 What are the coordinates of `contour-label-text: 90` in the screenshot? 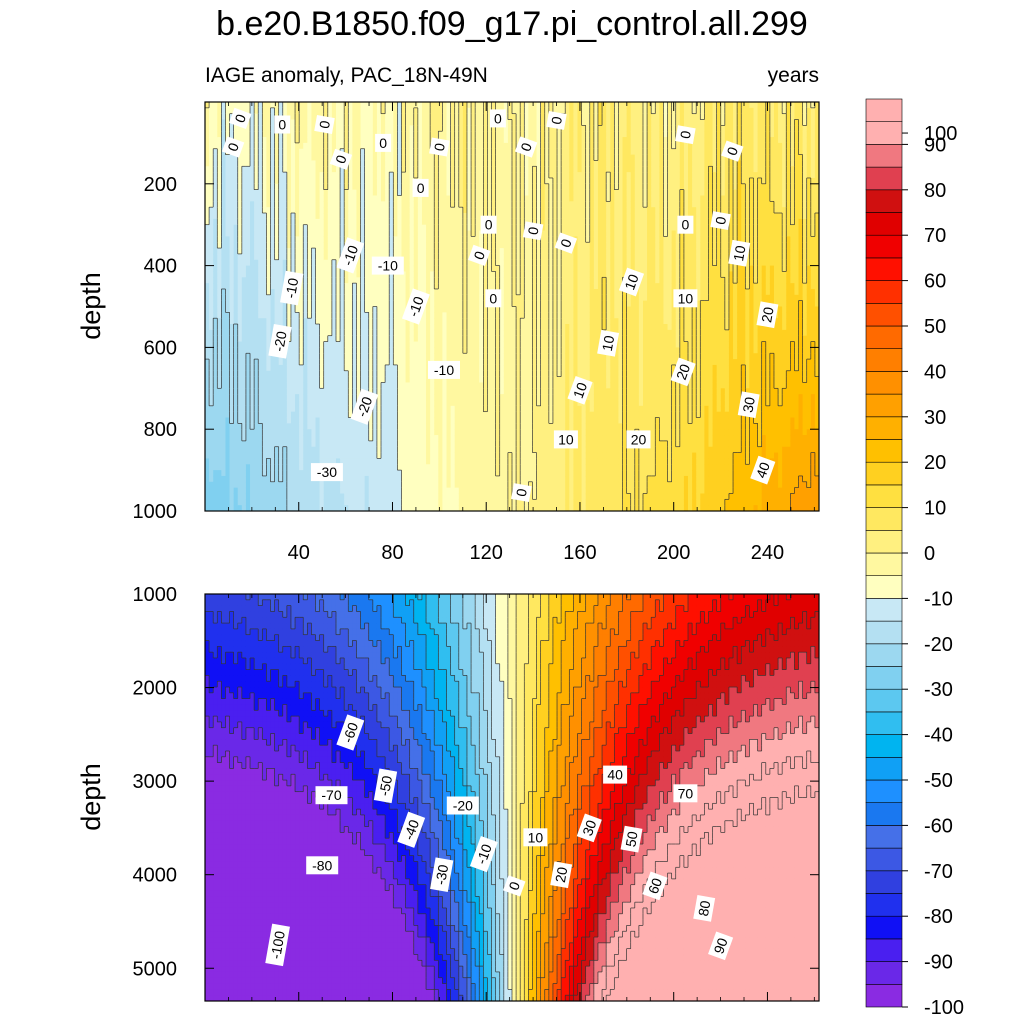 It's located at (720, 946).